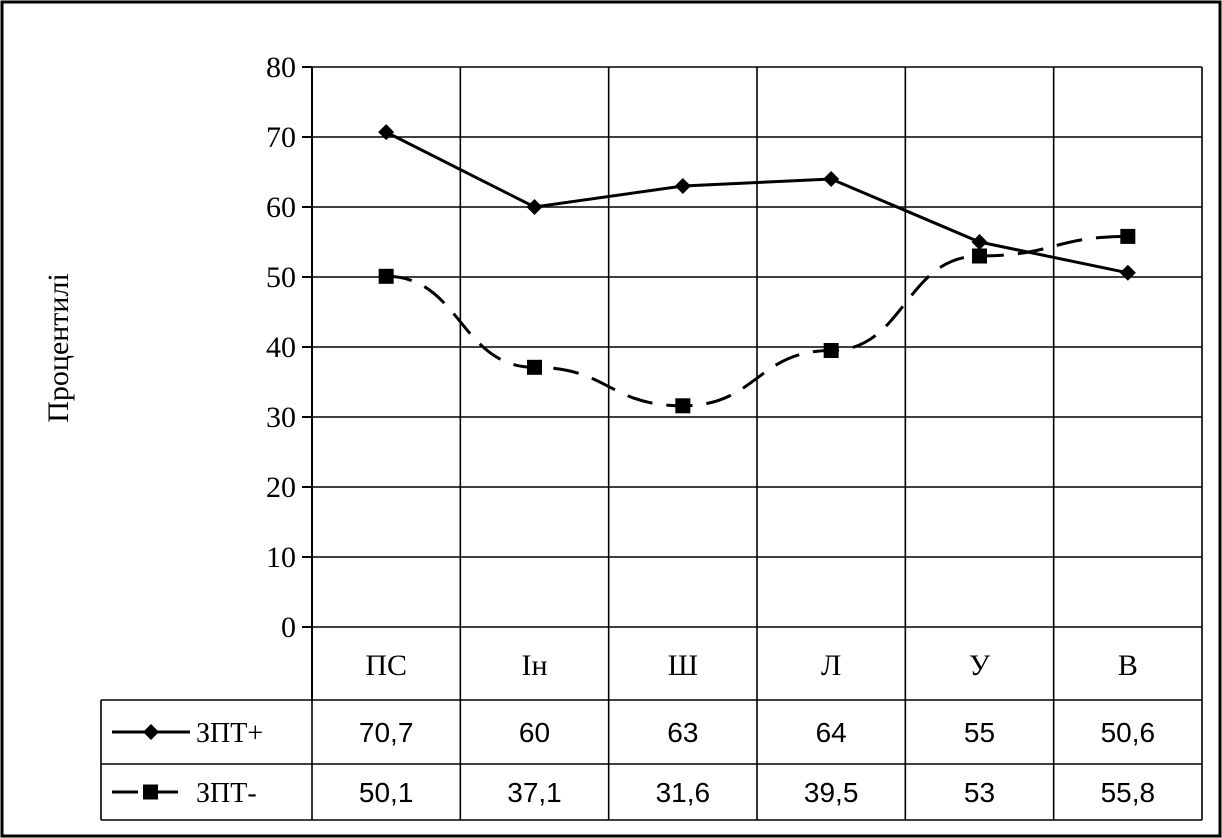  What do you see at coordinates (281, 487) in the screenshot?
I see `y-tick-label: 20` at bounding box center [281, 487].